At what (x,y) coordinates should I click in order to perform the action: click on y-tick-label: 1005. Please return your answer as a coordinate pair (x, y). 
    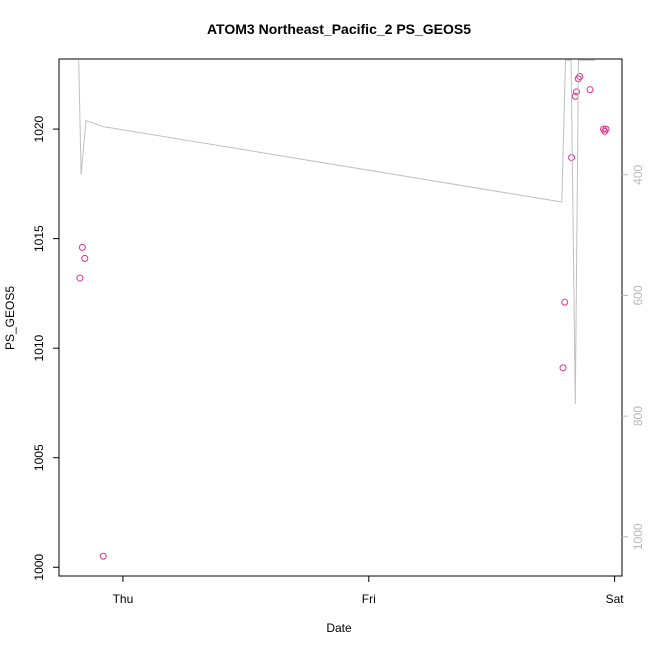
    Looking at the image, I should click on (39, 457).